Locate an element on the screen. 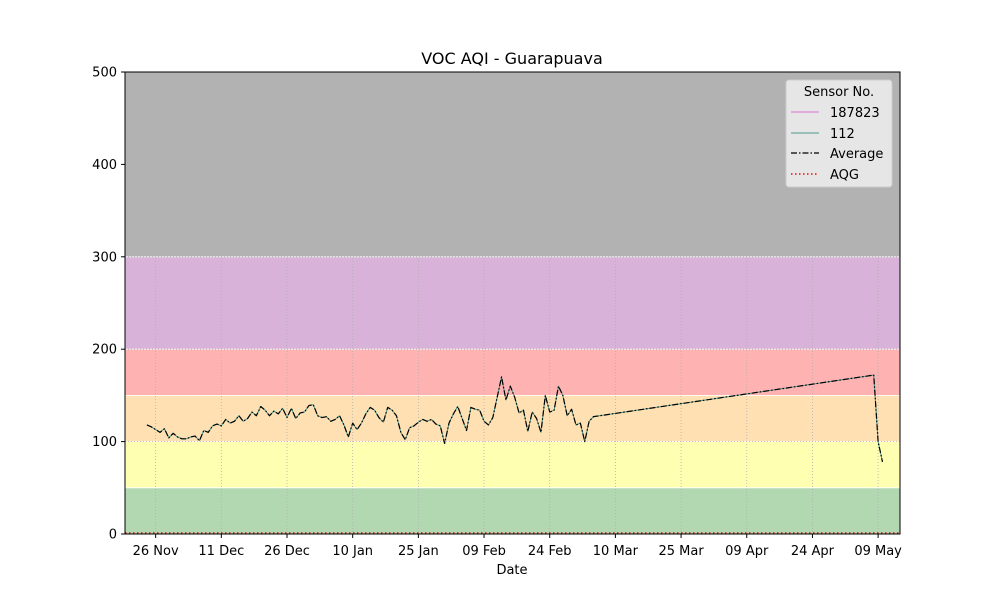 The width and height of the screenshot is (1000, 600). y-tick-label-5: 500 is located at coordinates (104, 73).